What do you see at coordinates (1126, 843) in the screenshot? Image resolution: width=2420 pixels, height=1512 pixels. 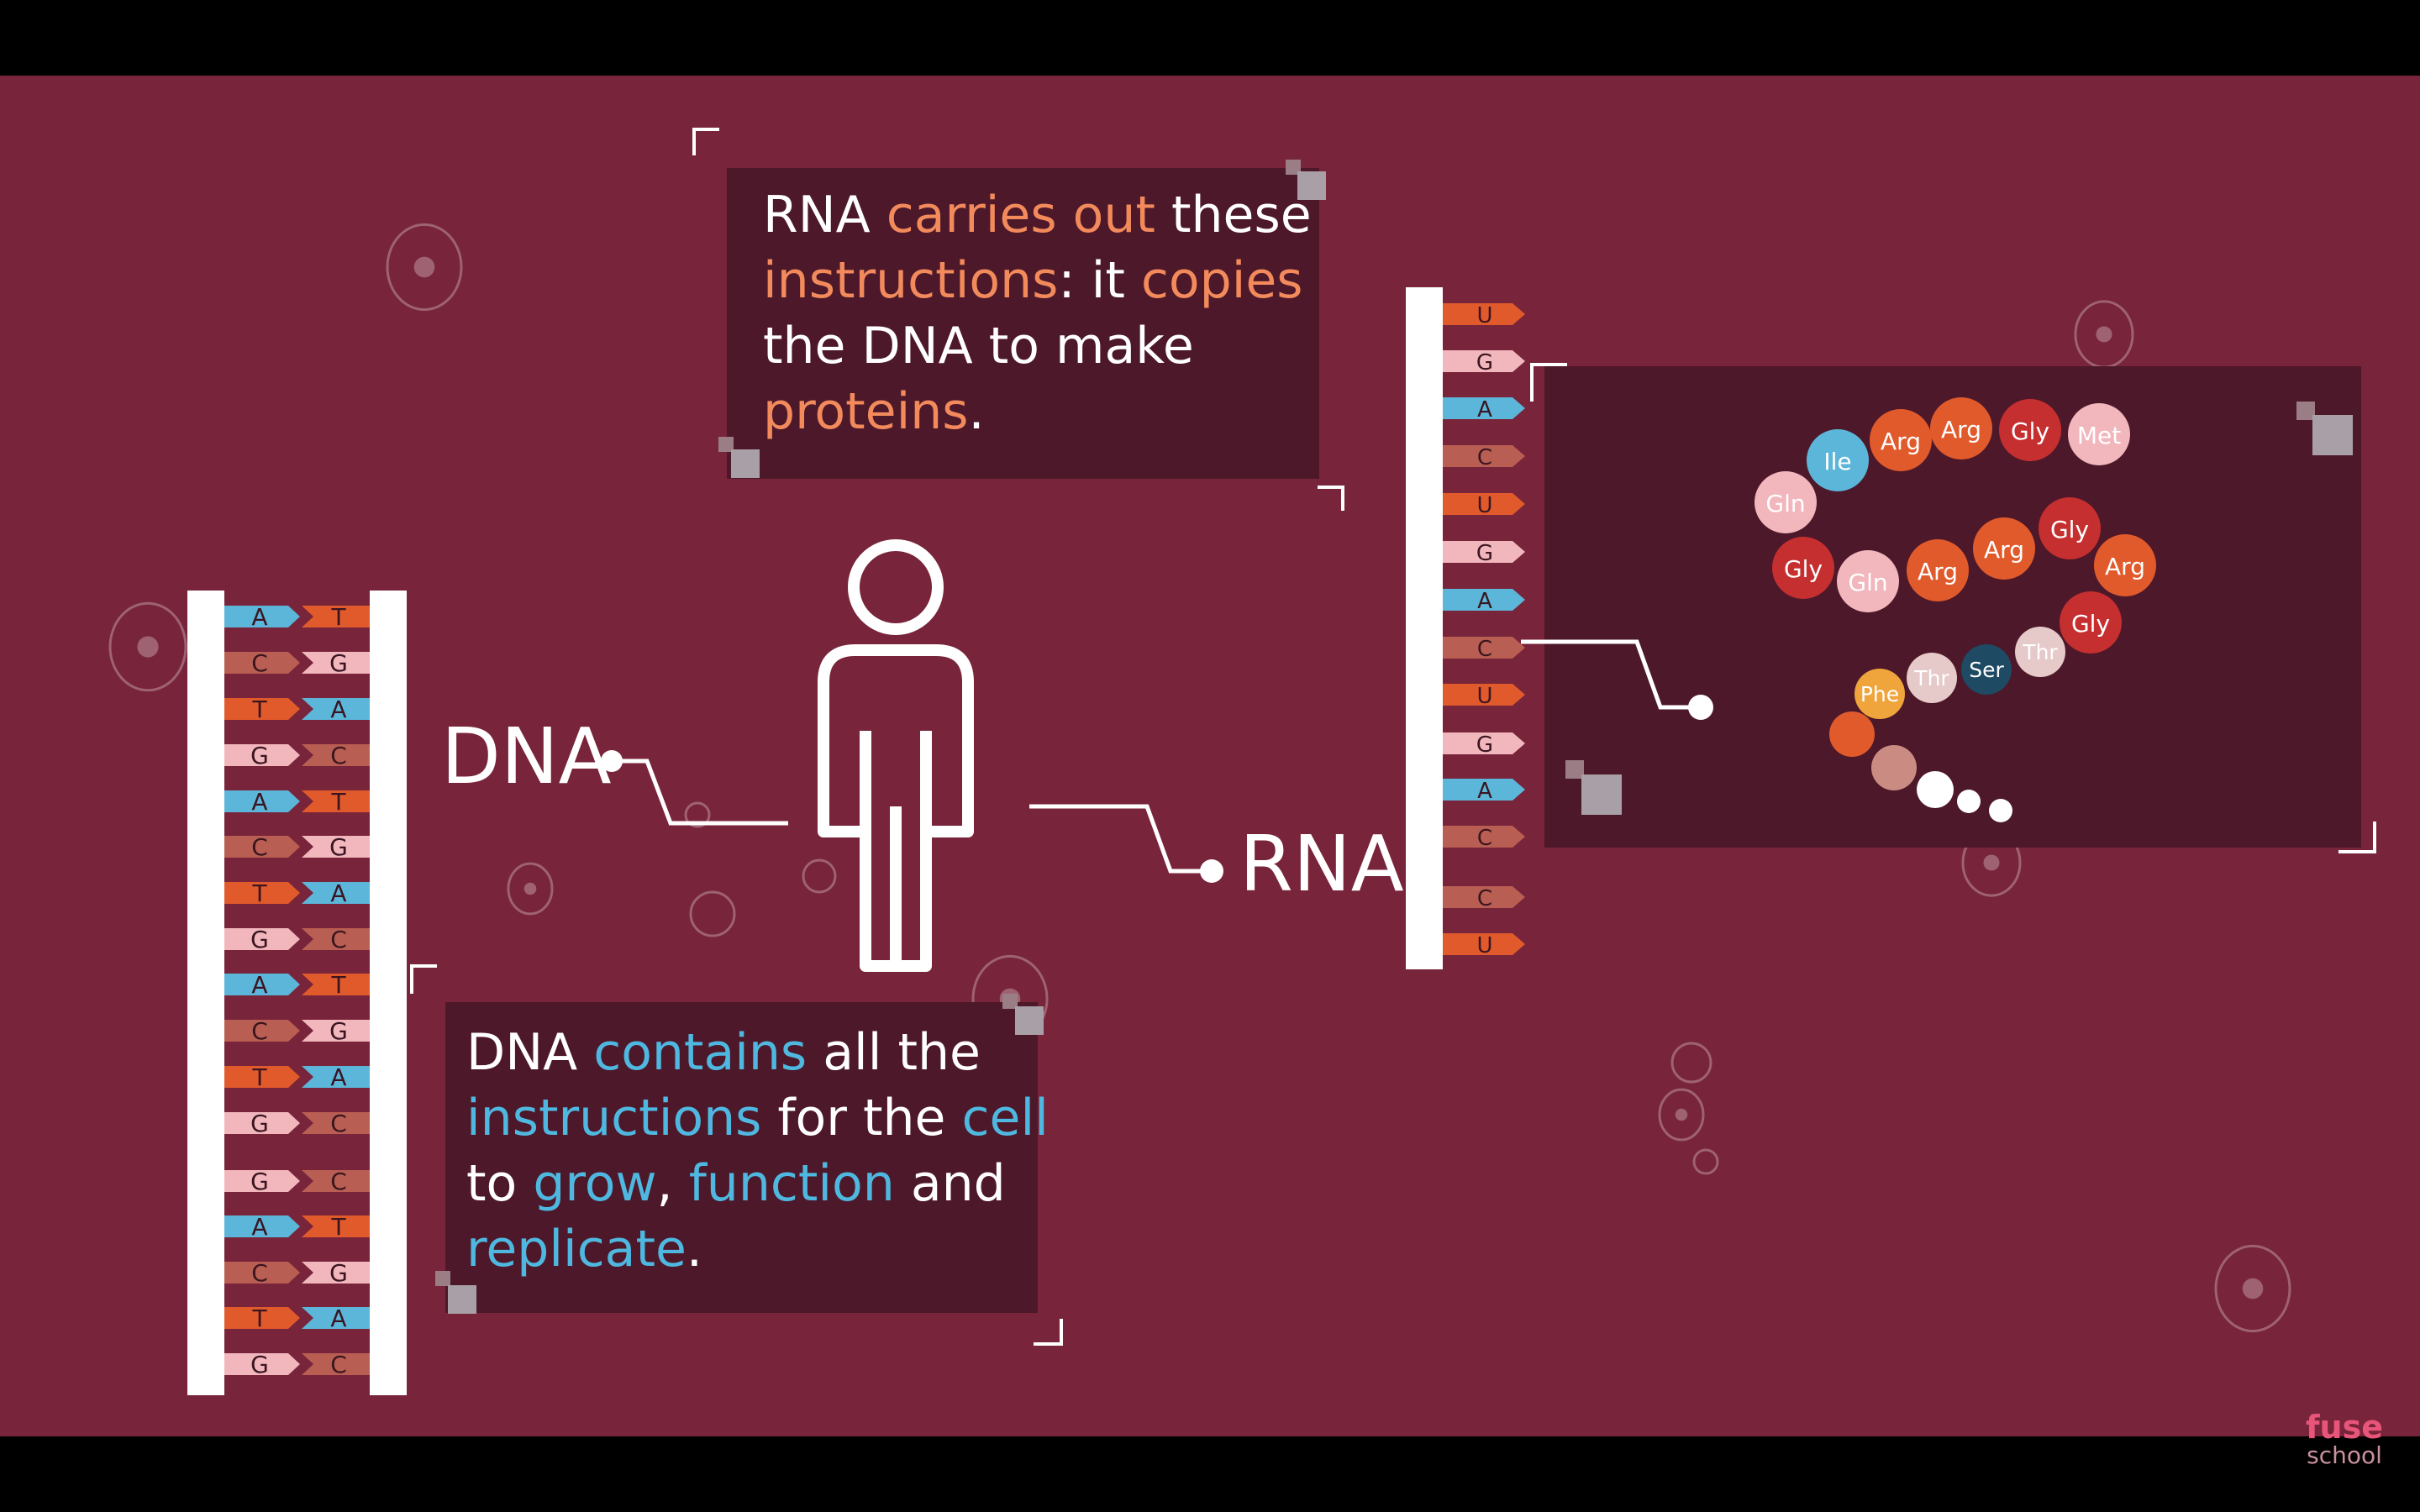 I see `rna-connector` at bounding box center [1126, 843].